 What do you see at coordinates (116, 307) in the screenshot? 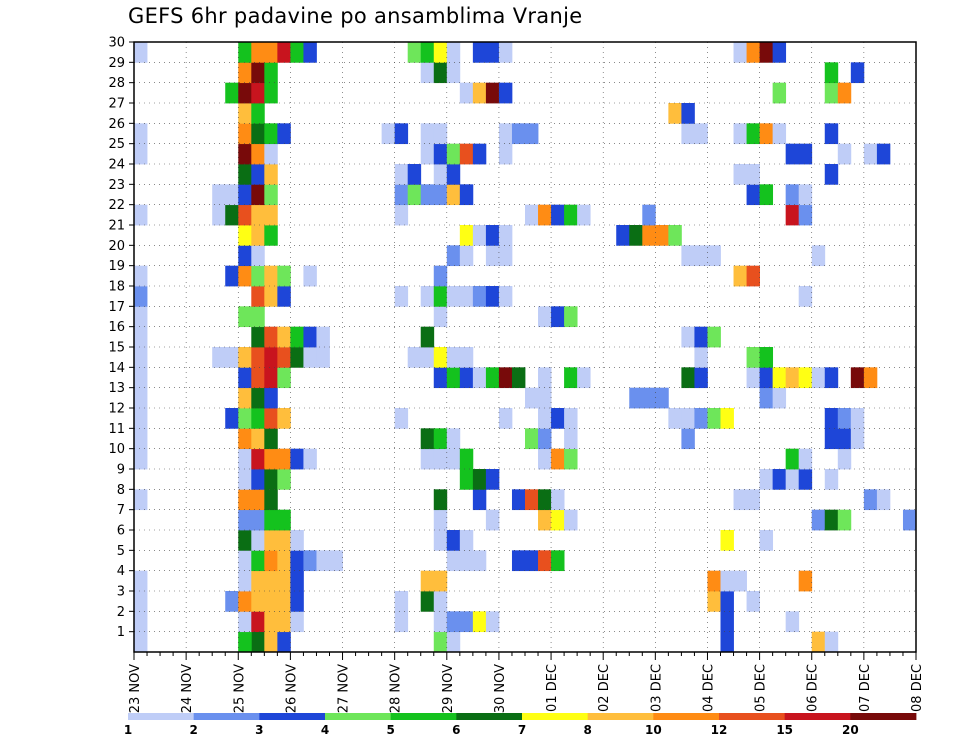
I see `y-tick-label: 17` at bounding box center [116, 307].